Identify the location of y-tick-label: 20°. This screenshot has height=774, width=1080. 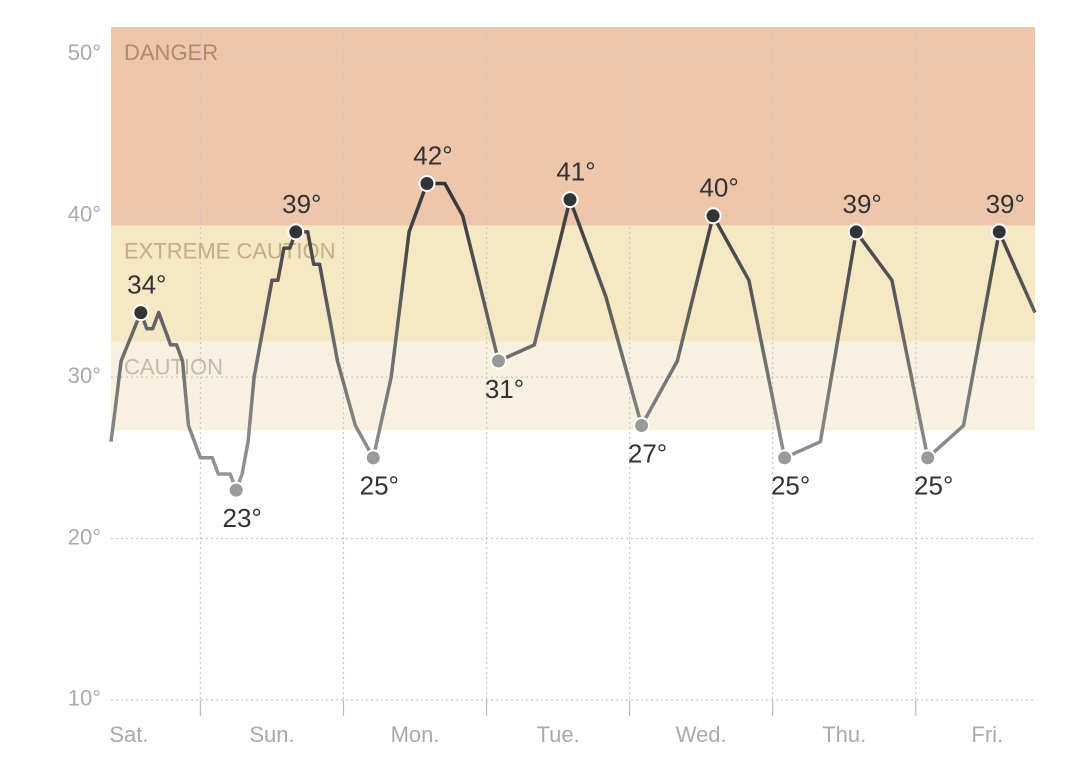
(84, 536).